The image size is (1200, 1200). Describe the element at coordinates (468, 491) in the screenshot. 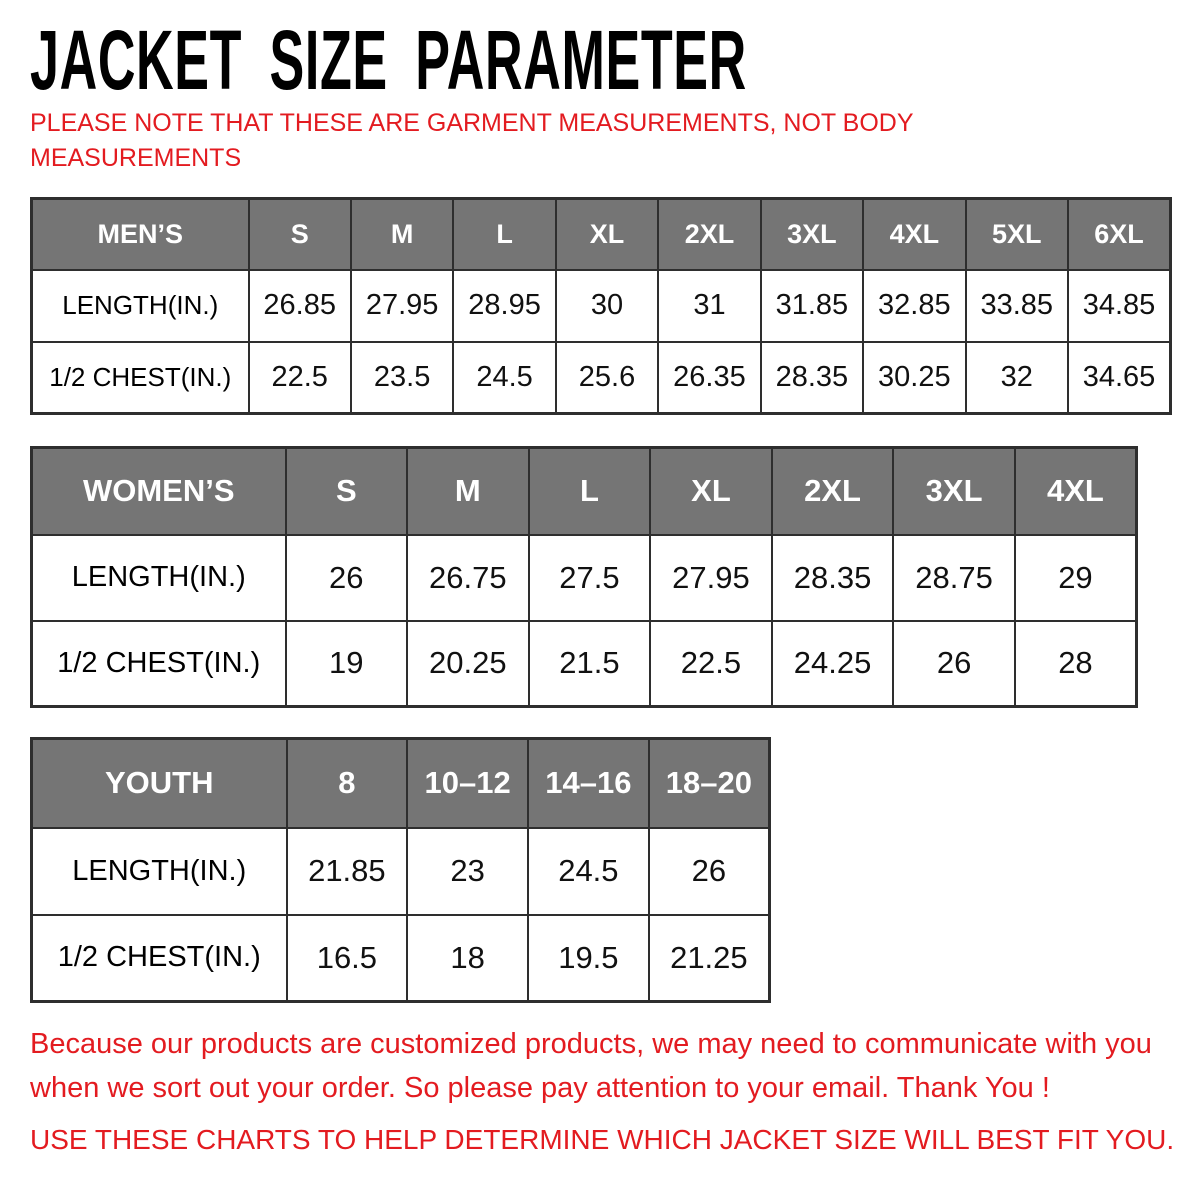

I see `womens-size-column-header: M` at that location.